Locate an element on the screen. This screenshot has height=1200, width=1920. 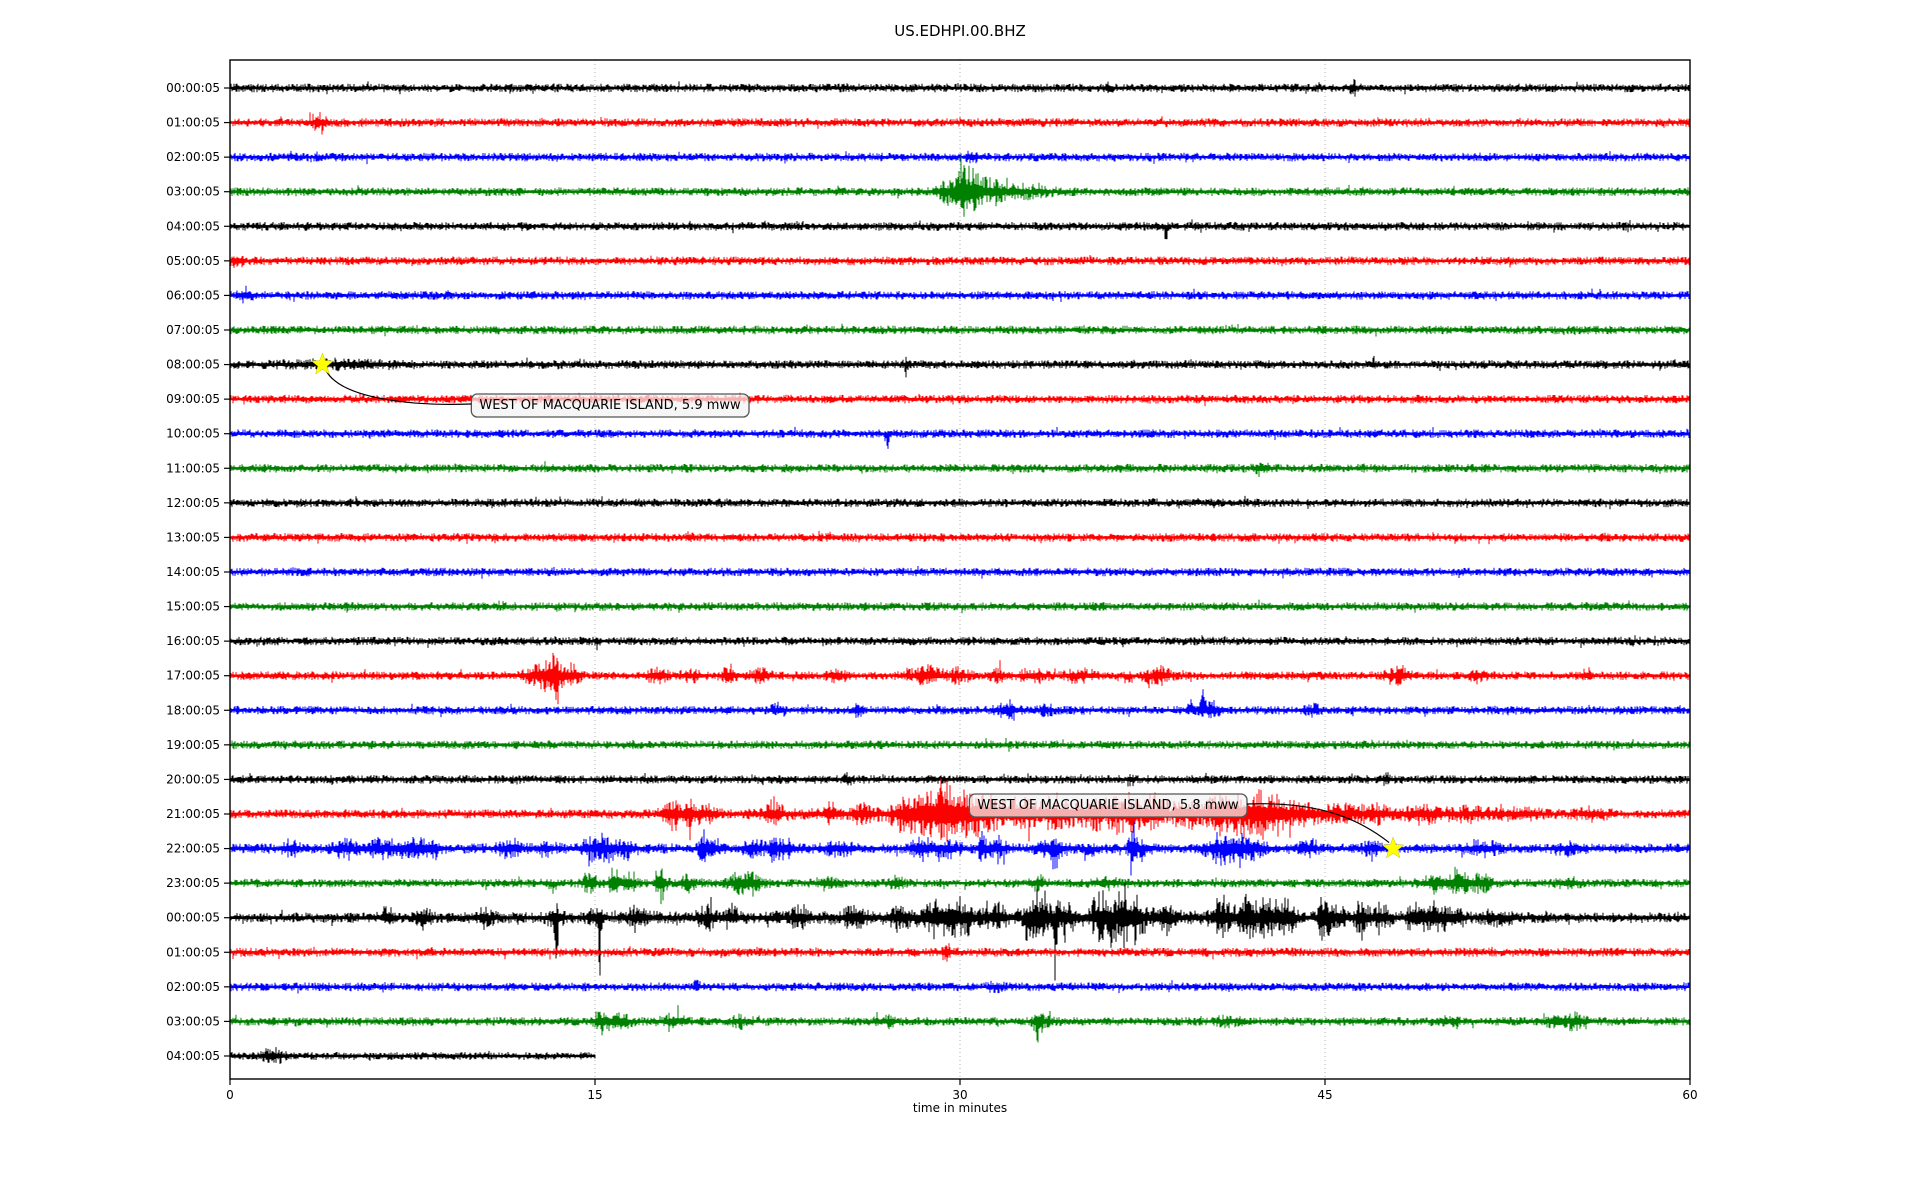
annotation-1: WEST OF MACQUARIE ISLAND, 5.9 mww is located at coordinates (537, 393).